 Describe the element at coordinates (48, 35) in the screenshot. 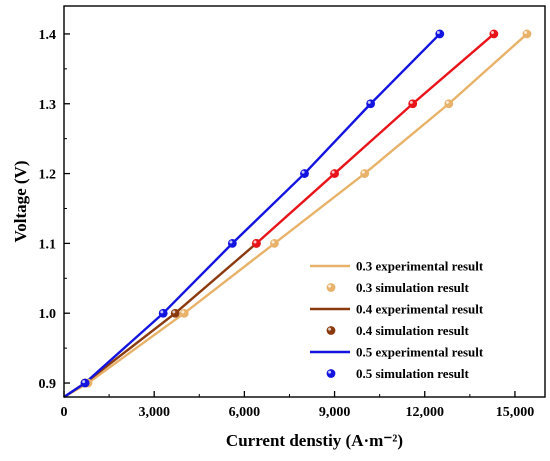

I see `y-tick-label-5: 1.4` at that location.